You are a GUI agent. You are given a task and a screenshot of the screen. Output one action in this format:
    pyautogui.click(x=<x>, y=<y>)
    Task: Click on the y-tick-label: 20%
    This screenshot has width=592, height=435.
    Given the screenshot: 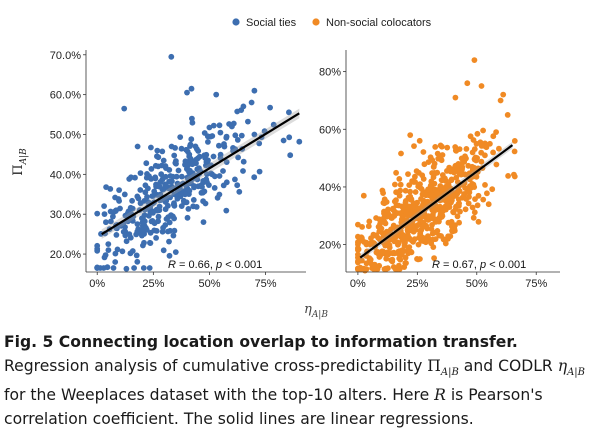 What is the action you would take?
    pyautogui.click(x=330, y=246)
    